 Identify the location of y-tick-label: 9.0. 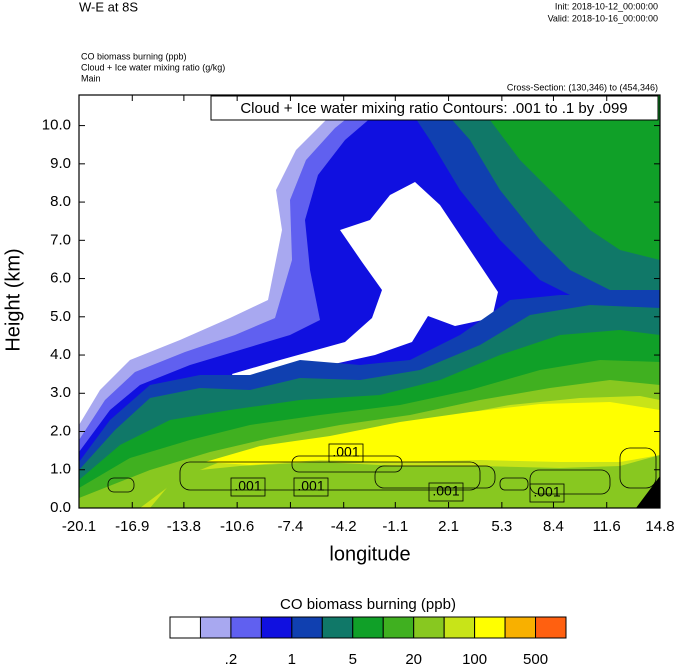
(60, 163).